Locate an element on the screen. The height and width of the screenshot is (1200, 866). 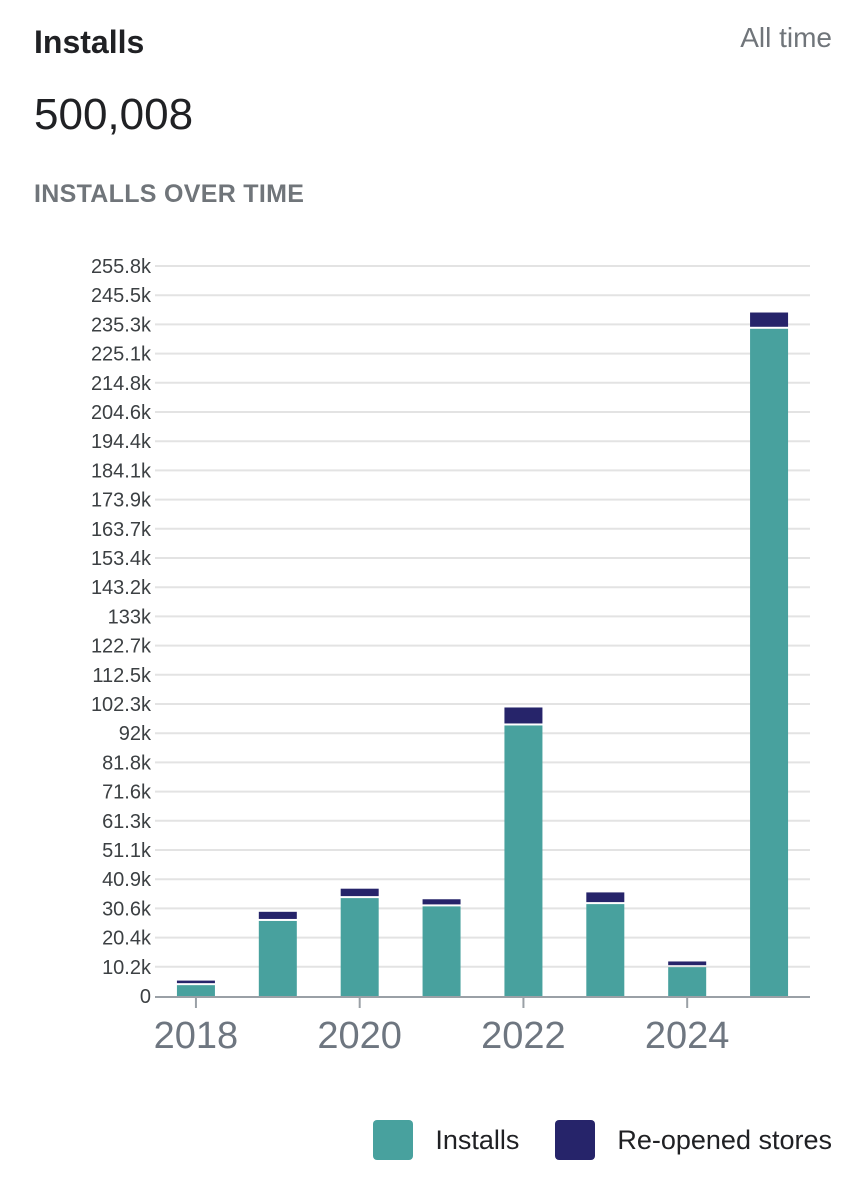
x-tick-label: 2020 is located at coordinates (359, 1036).